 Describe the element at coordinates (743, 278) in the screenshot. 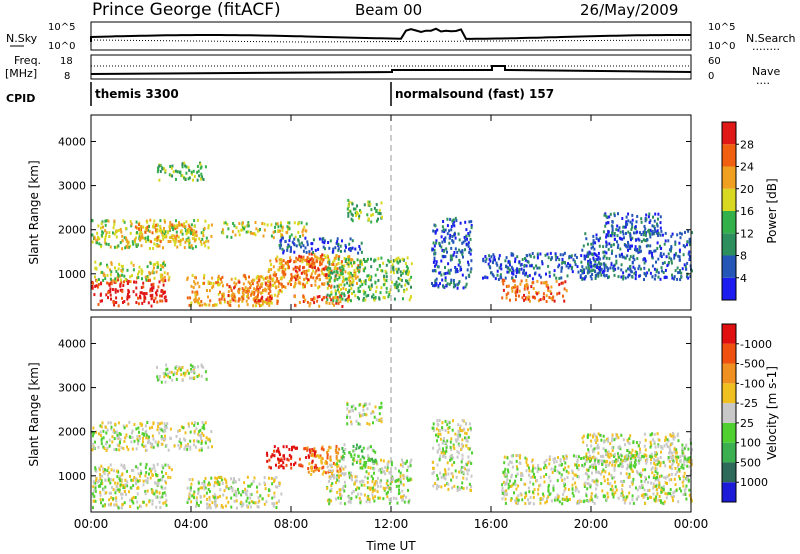

I see `colorbar-tick-label: 4` at that location.